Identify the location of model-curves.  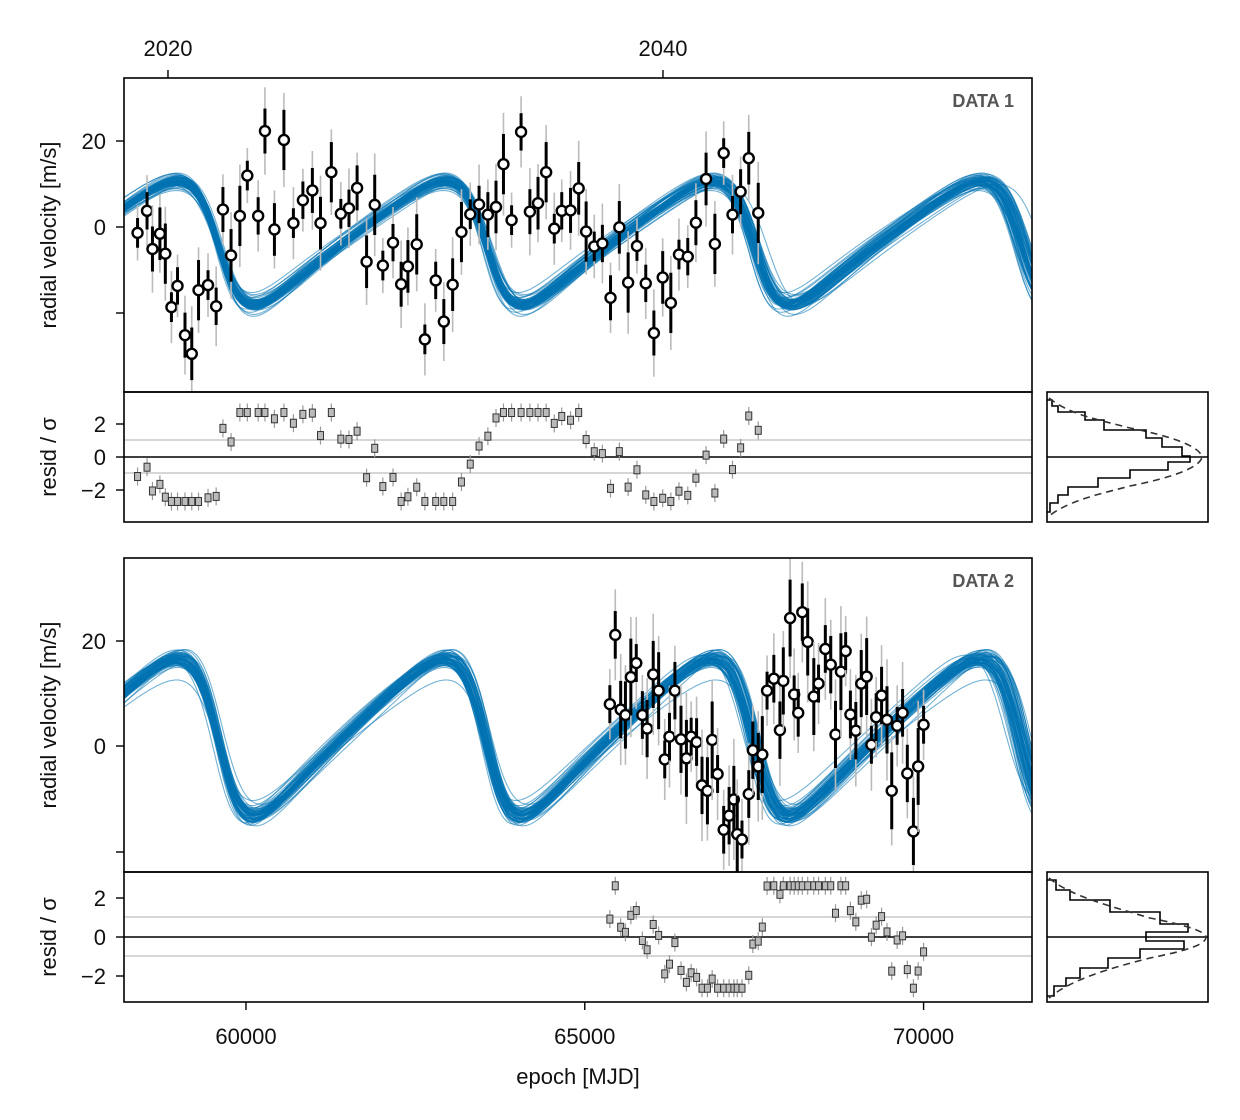
(578, 738).